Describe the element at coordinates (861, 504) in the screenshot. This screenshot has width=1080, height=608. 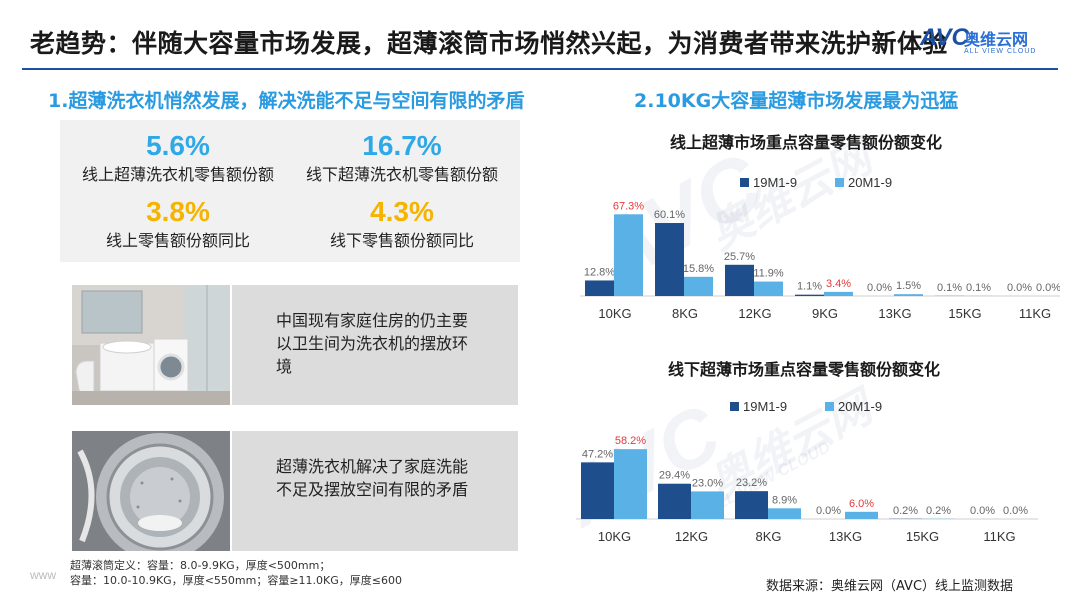
I see `data-label: 6.0%` at that location.